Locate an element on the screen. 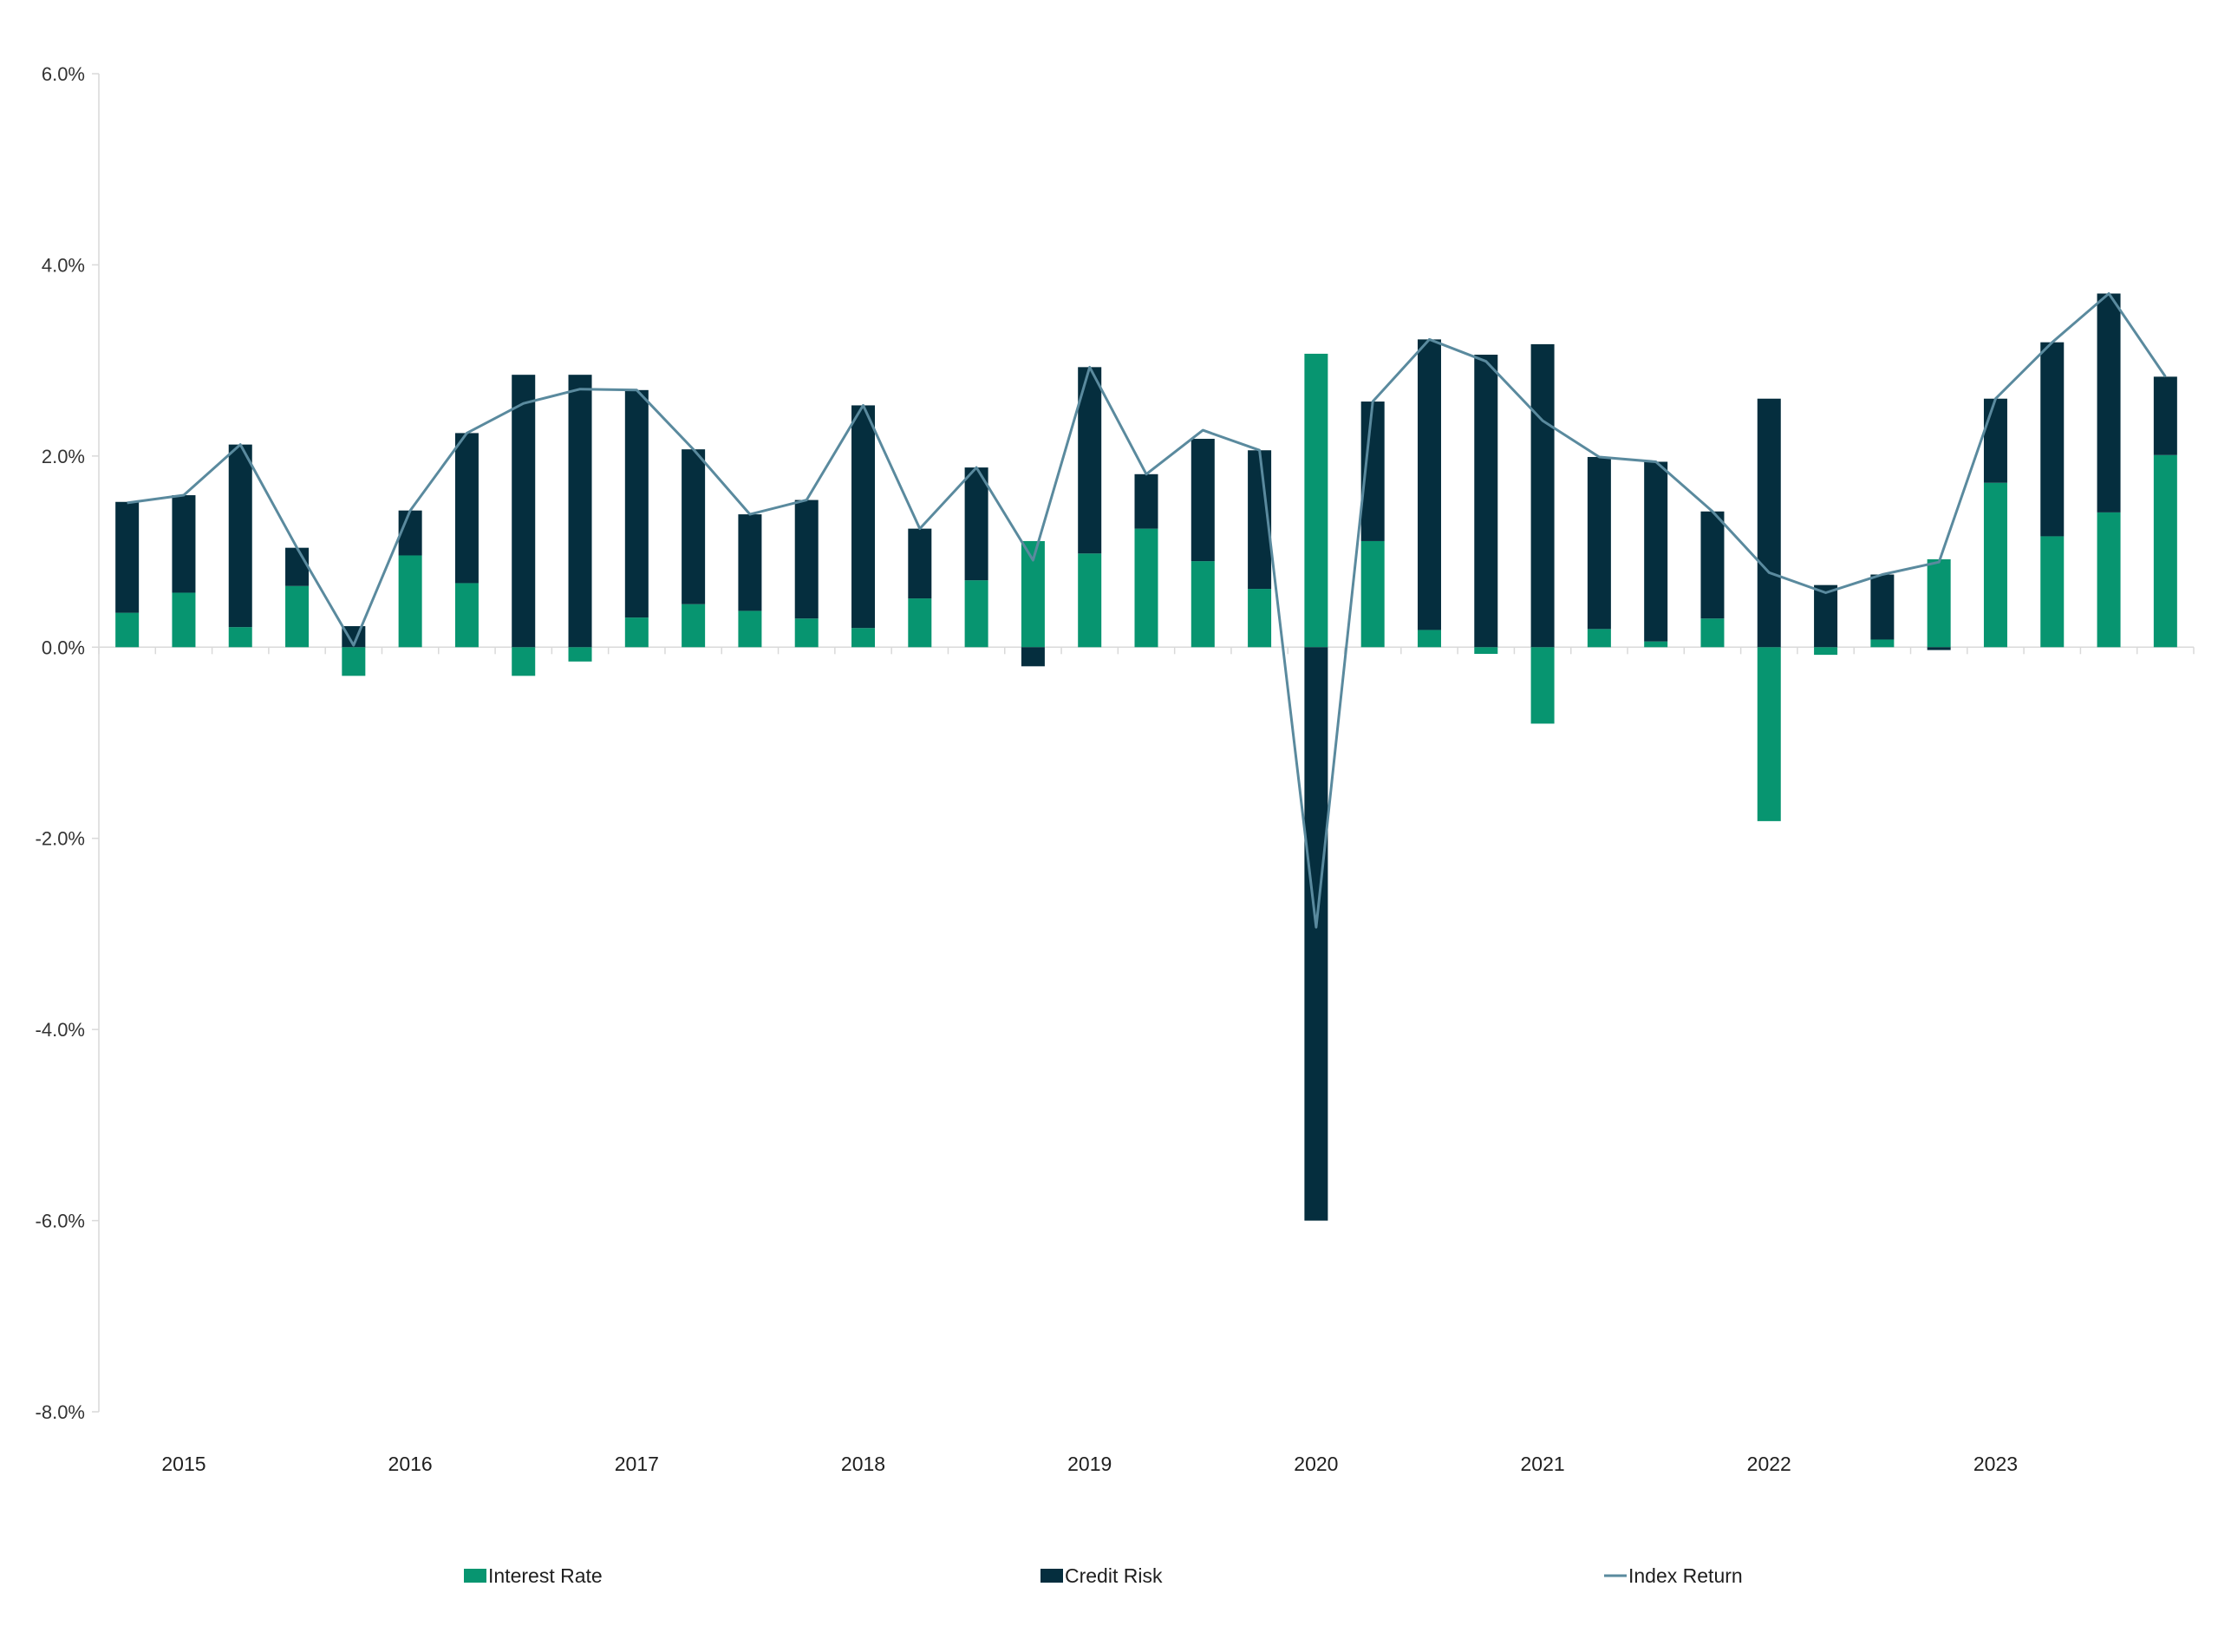 The height and width of the screenshot is (1652, 2218). y-tick-label: -2.0% is located at coordinates (61, 839).